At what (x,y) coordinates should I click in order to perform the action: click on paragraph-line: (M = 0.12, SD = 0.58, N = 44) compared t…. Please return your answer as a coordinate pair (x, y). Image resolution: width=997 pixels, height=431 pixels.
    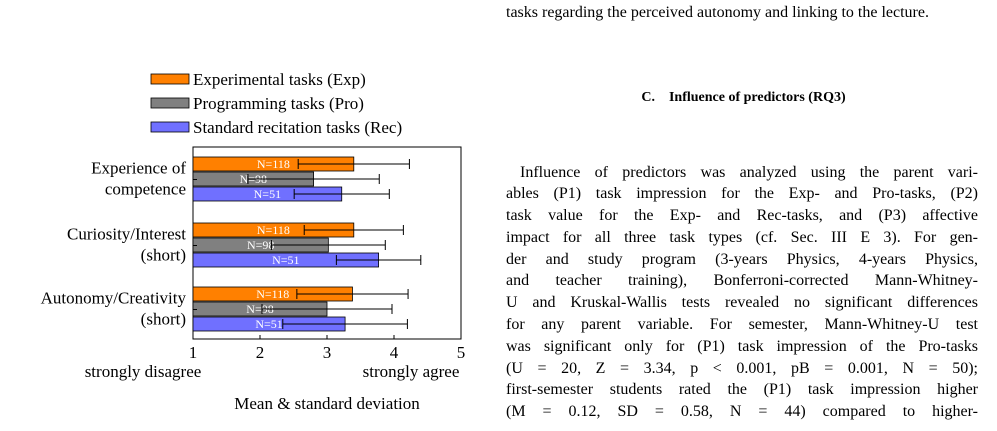
    Looking at the image, I should click on (742, 411).